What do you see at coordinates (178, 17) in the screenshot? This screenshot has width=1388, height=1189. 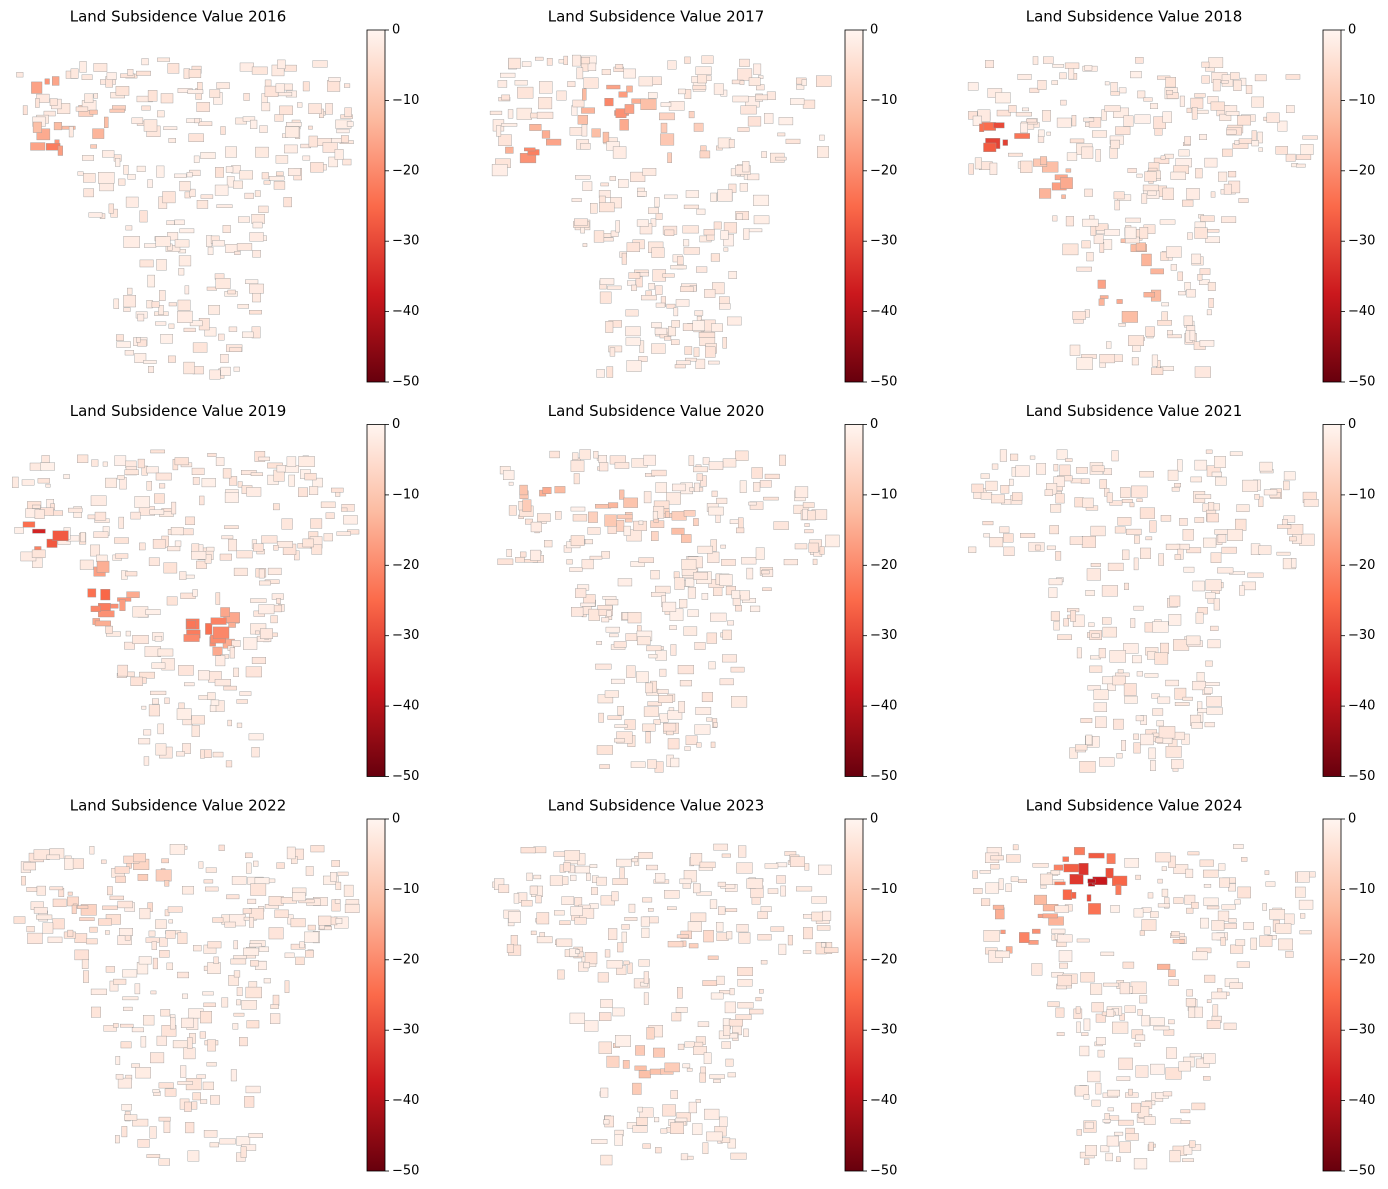 I see `panel-title: Land Subsidence Value 2016` at bounding box center [178, 17].